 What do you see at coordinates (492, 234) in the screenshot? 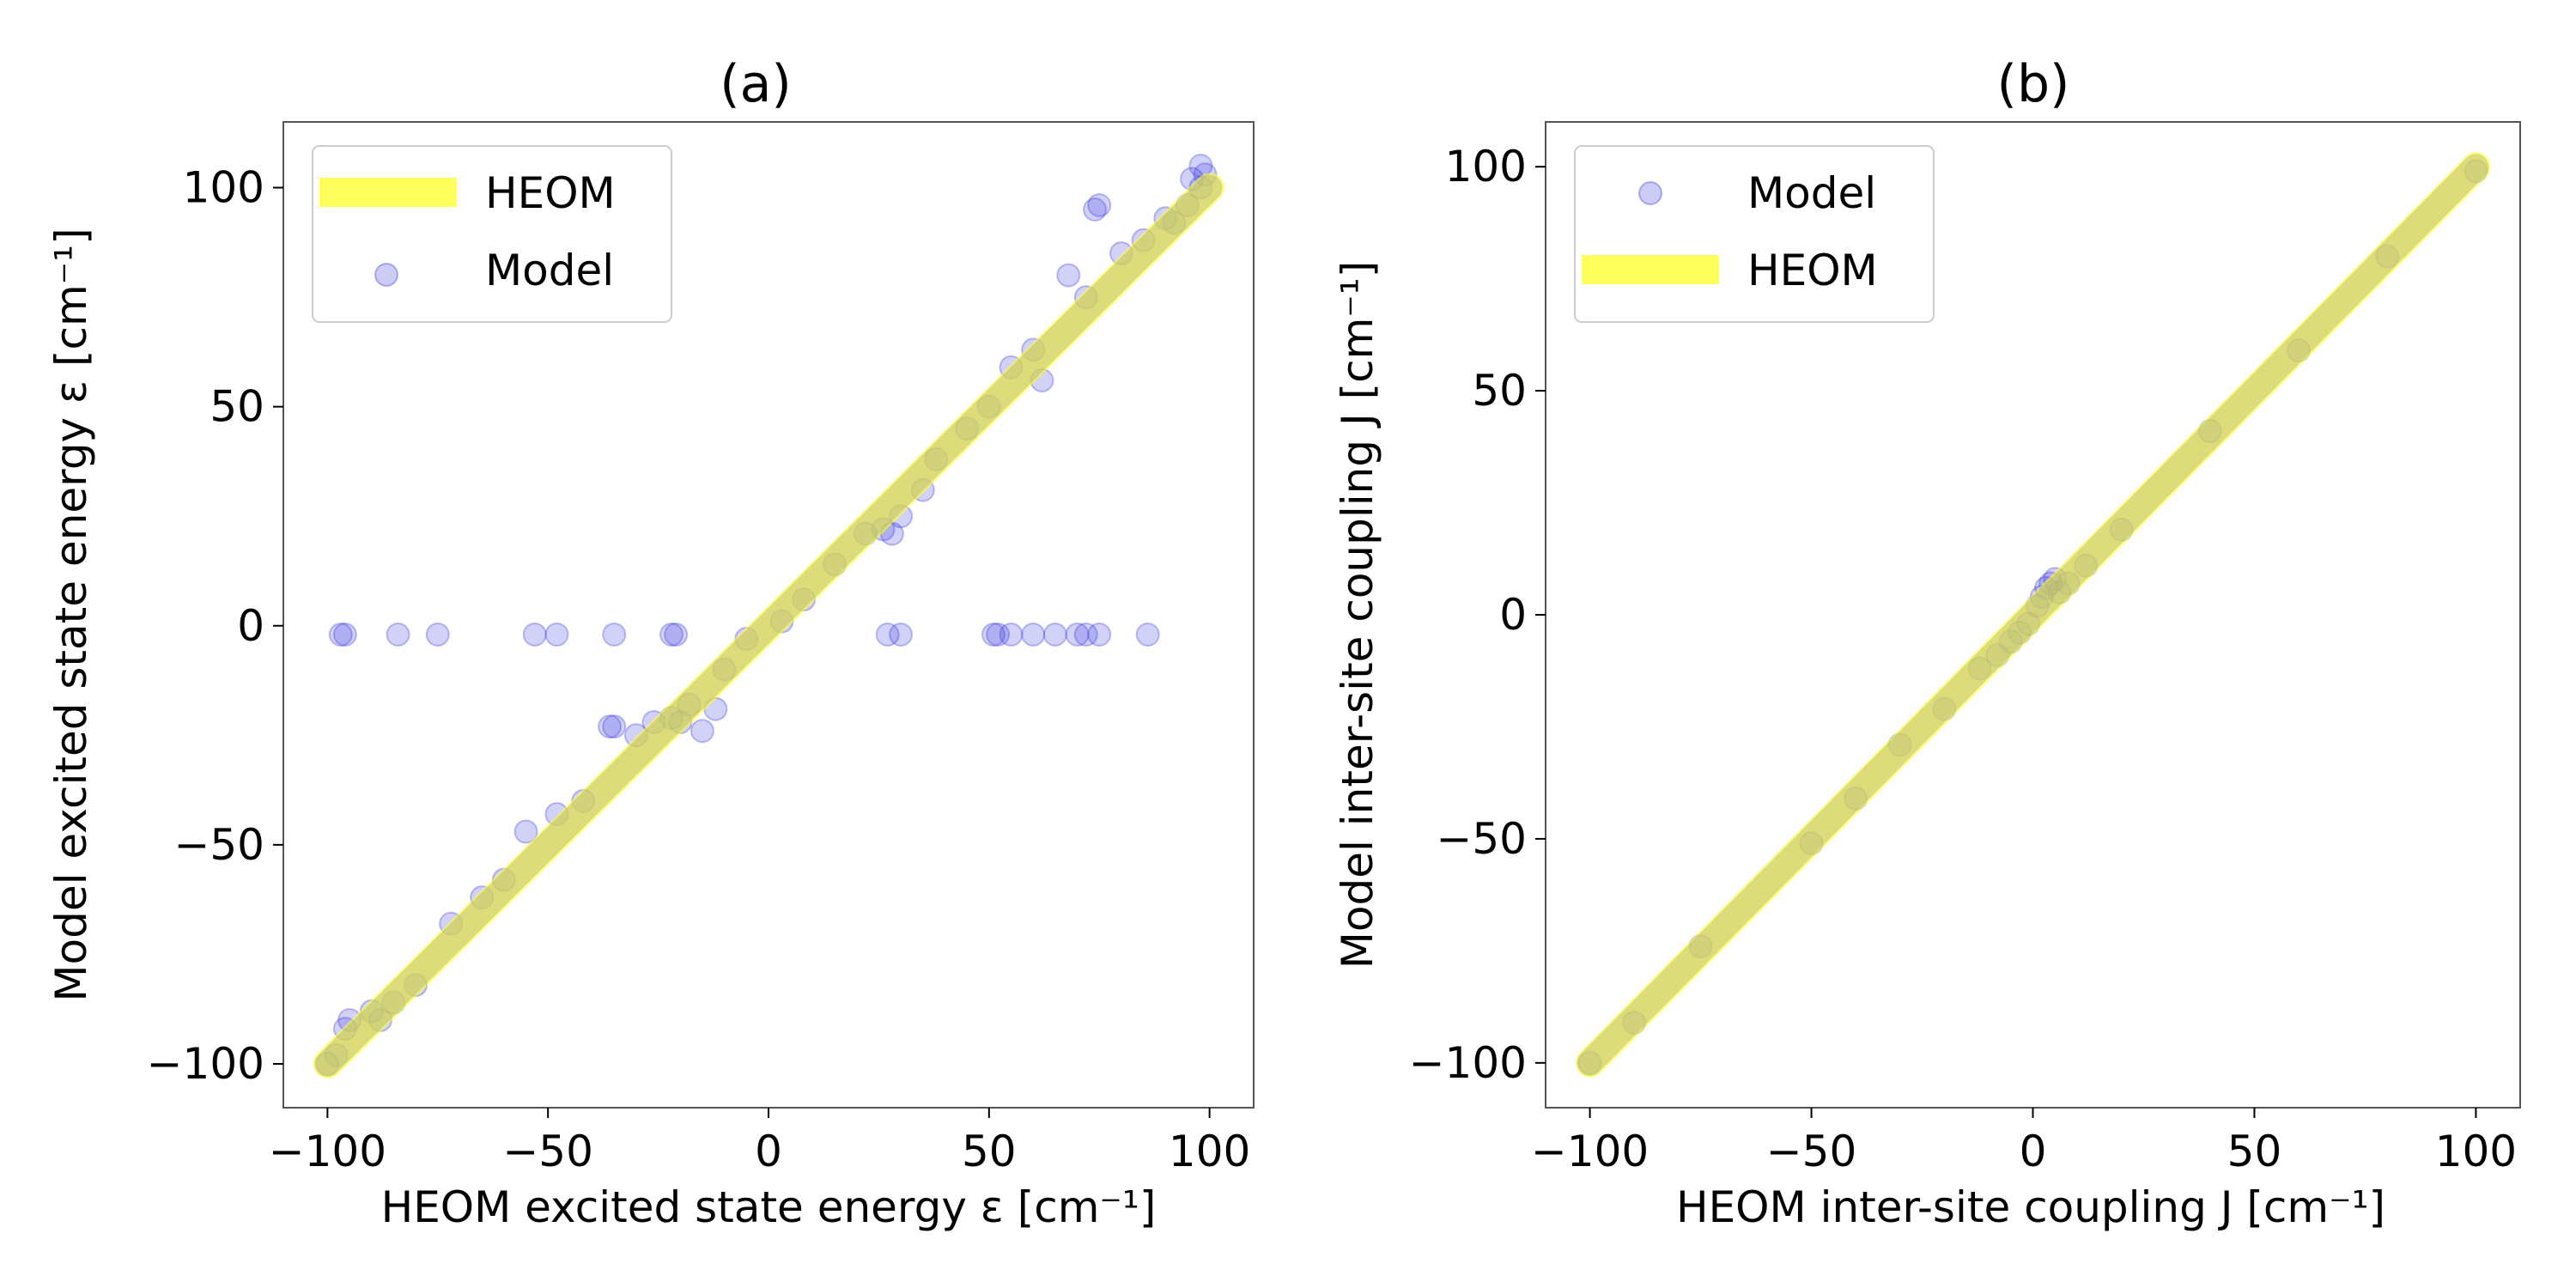
I see `panel-a-legend: HEOM Model` at bounding box center [492, 234].